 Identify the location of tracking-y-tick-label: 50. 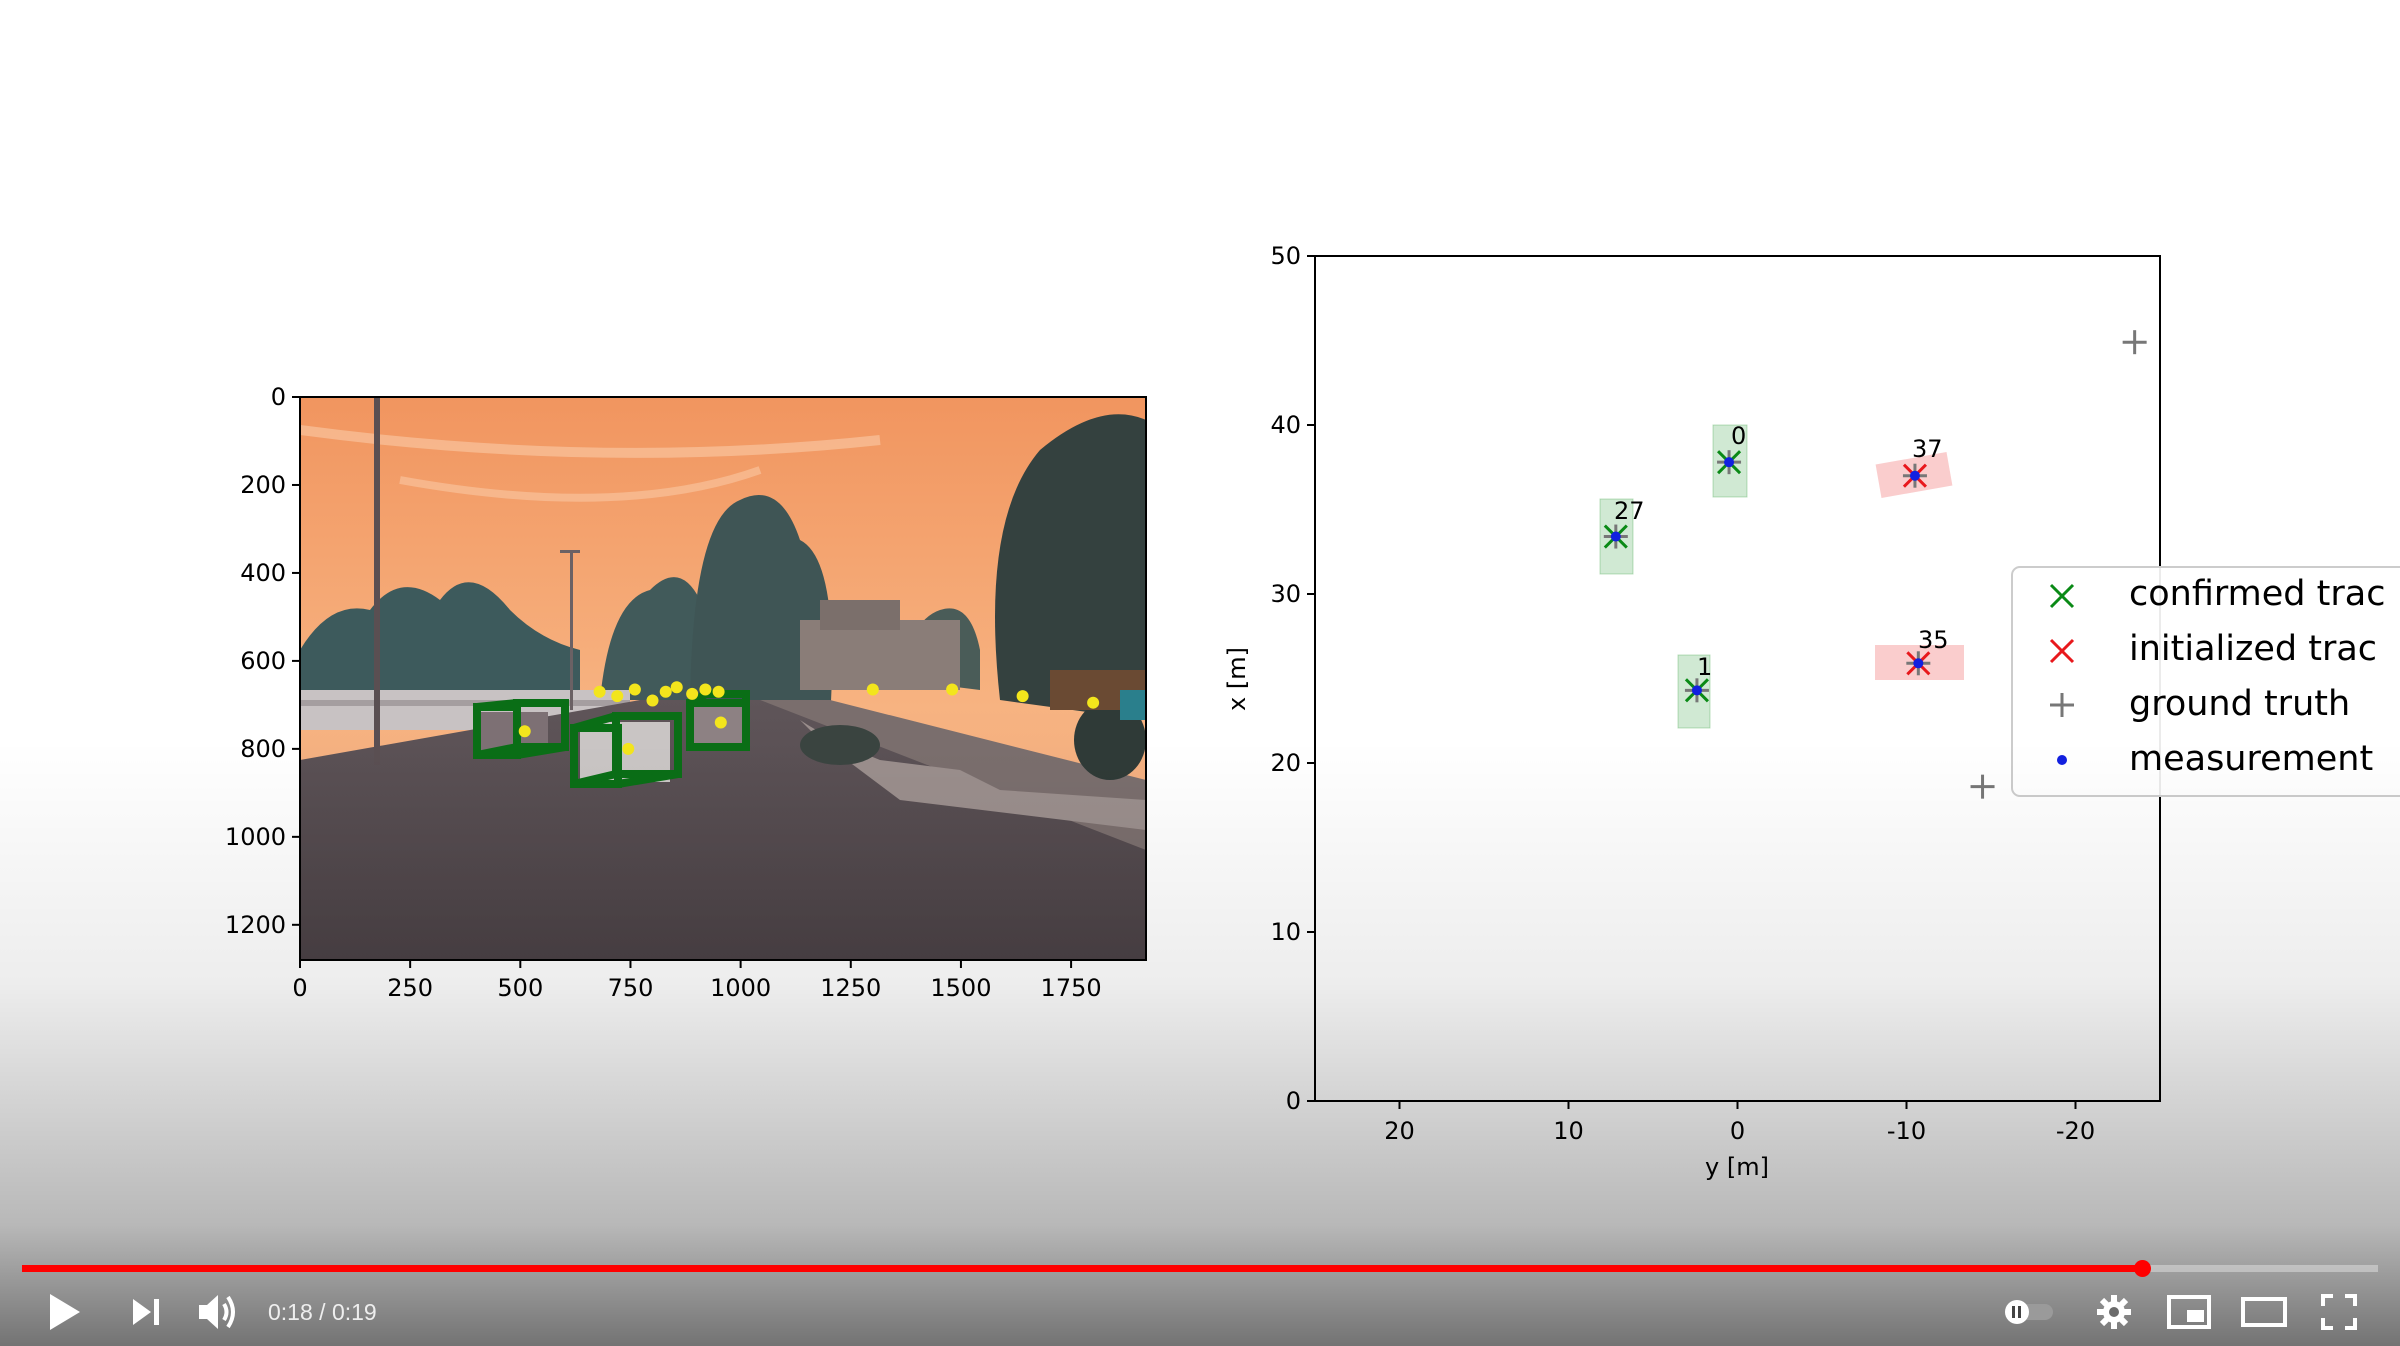
(1285, 256).